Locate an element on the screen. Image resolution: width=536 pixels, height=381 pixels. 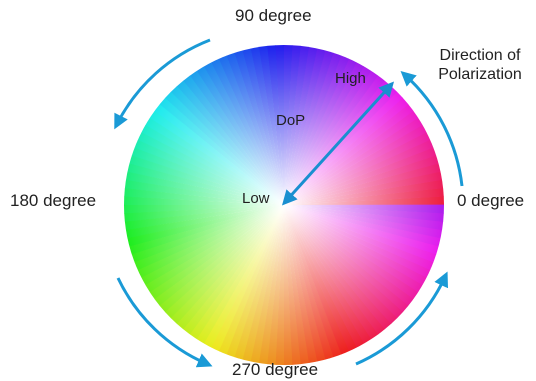
label-270-degree: 270 degree is located at coordinates (275, 369).